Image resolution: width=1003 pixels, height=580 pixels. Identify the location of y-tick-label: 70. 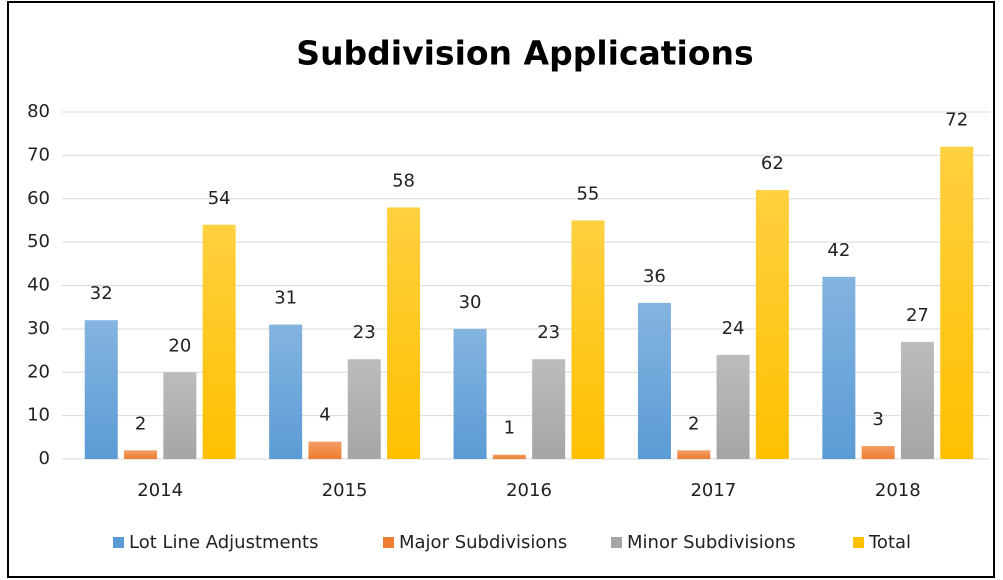
(38, 154).